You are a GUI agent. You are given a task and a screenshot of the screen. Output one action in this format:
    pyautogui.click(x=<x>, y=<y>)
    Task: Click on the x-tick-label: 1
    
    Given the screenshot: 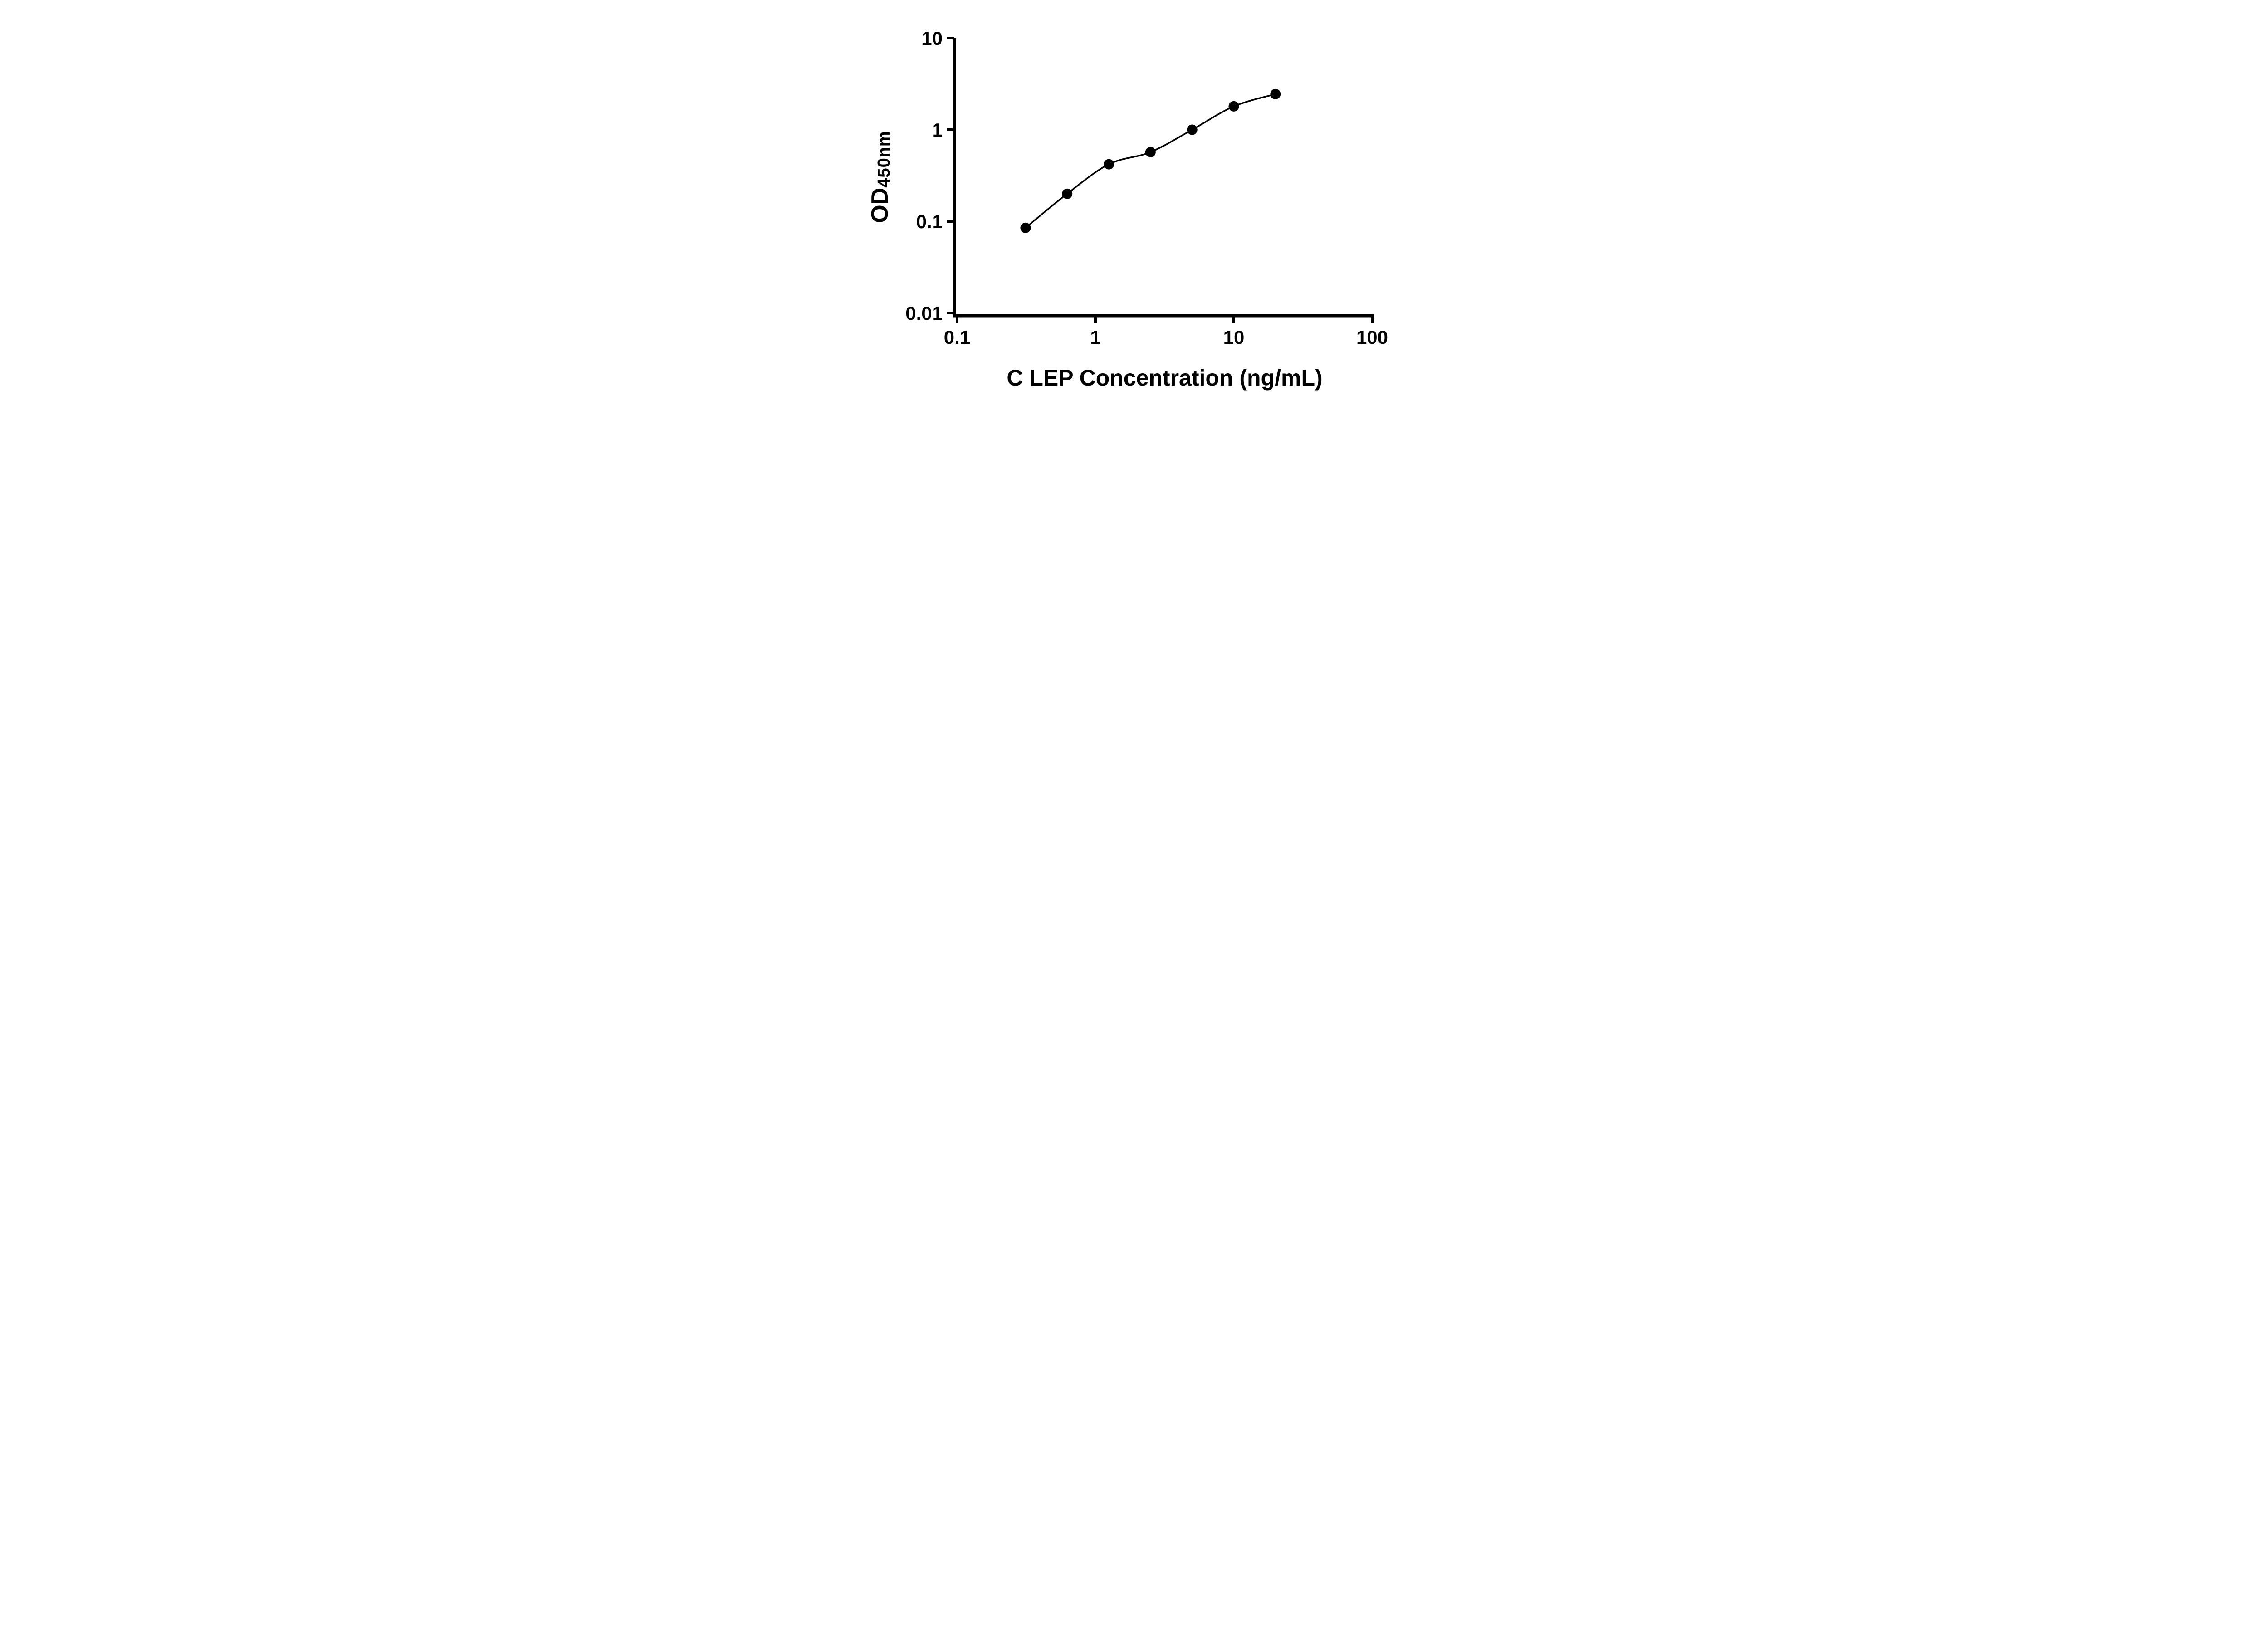 What is the action you would take?
    pyautogui.click(x=1095, y=337)
    